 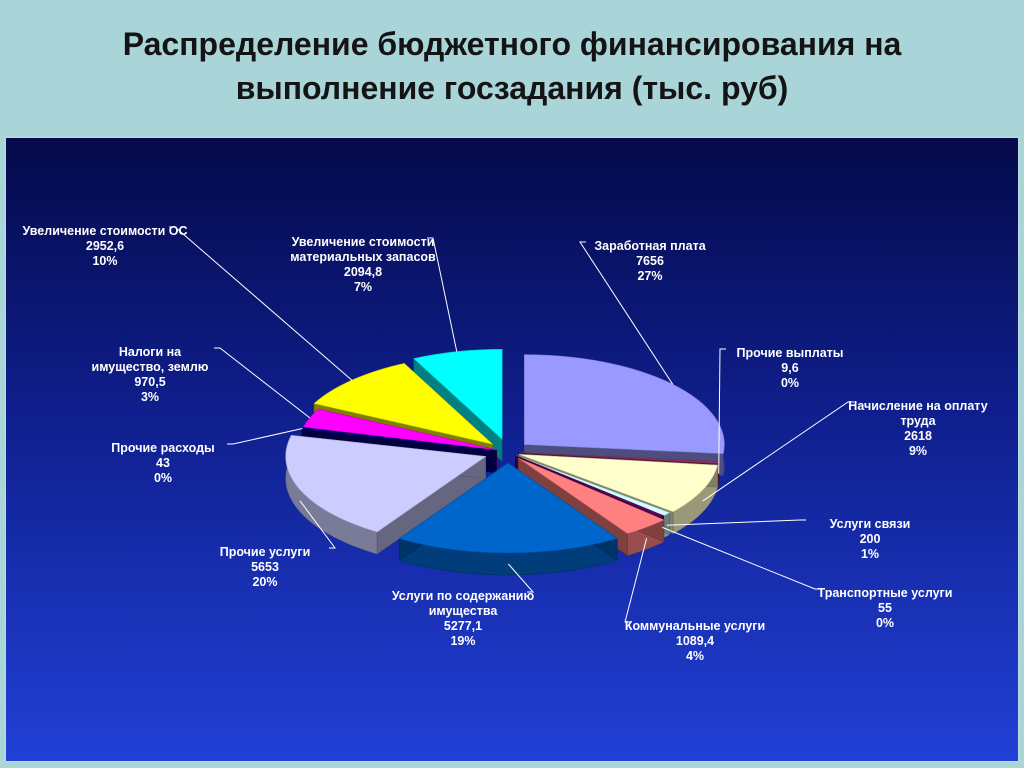 I want to click on data-label-9-line-1: Прочие расходы, so click(x=162, y=448).